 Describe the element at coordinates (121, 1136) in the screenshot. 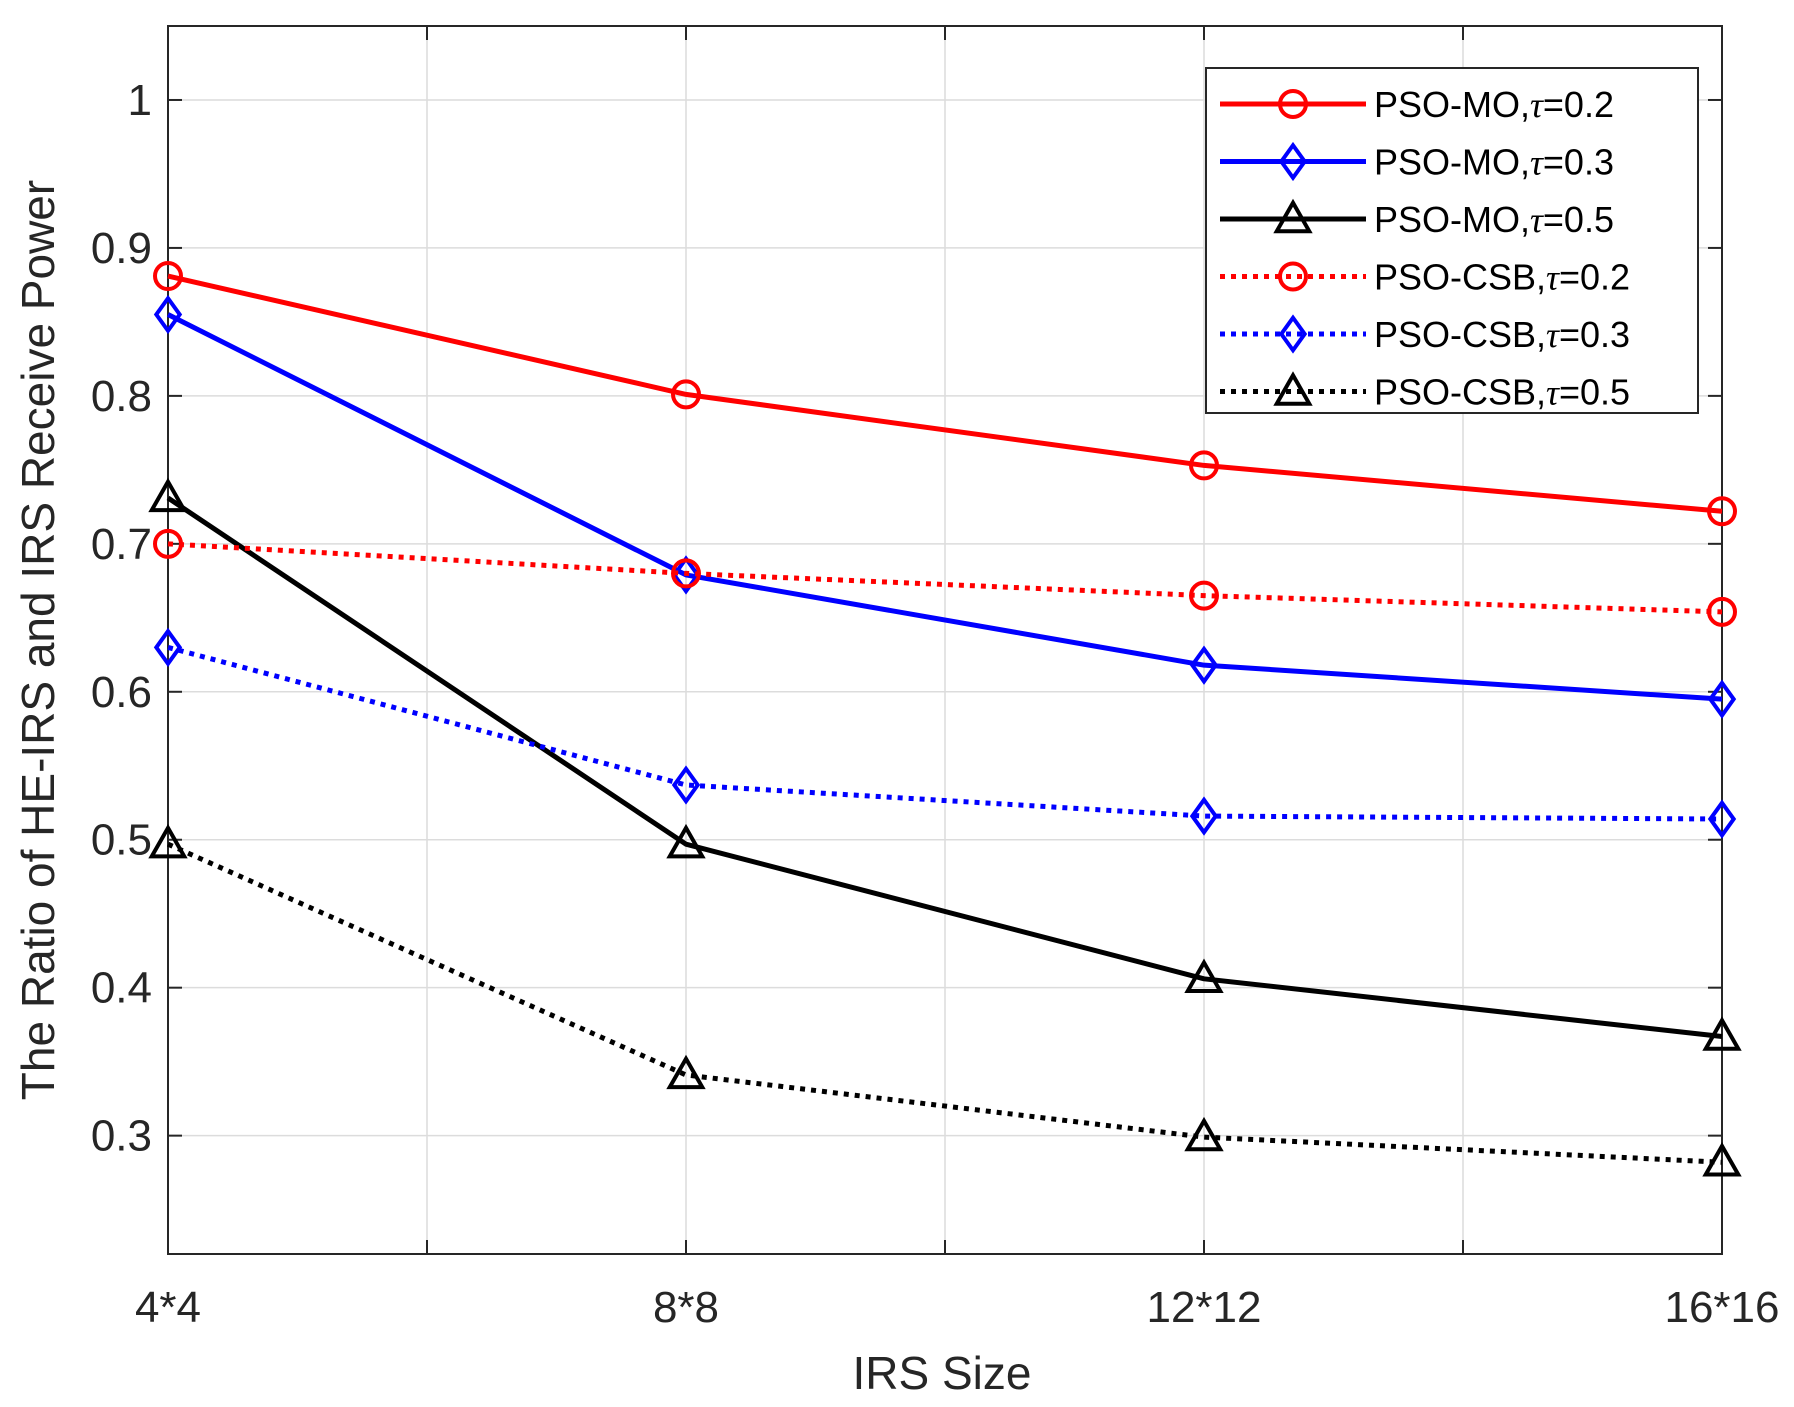

I see `y-tick-label: 0.3` at that location.